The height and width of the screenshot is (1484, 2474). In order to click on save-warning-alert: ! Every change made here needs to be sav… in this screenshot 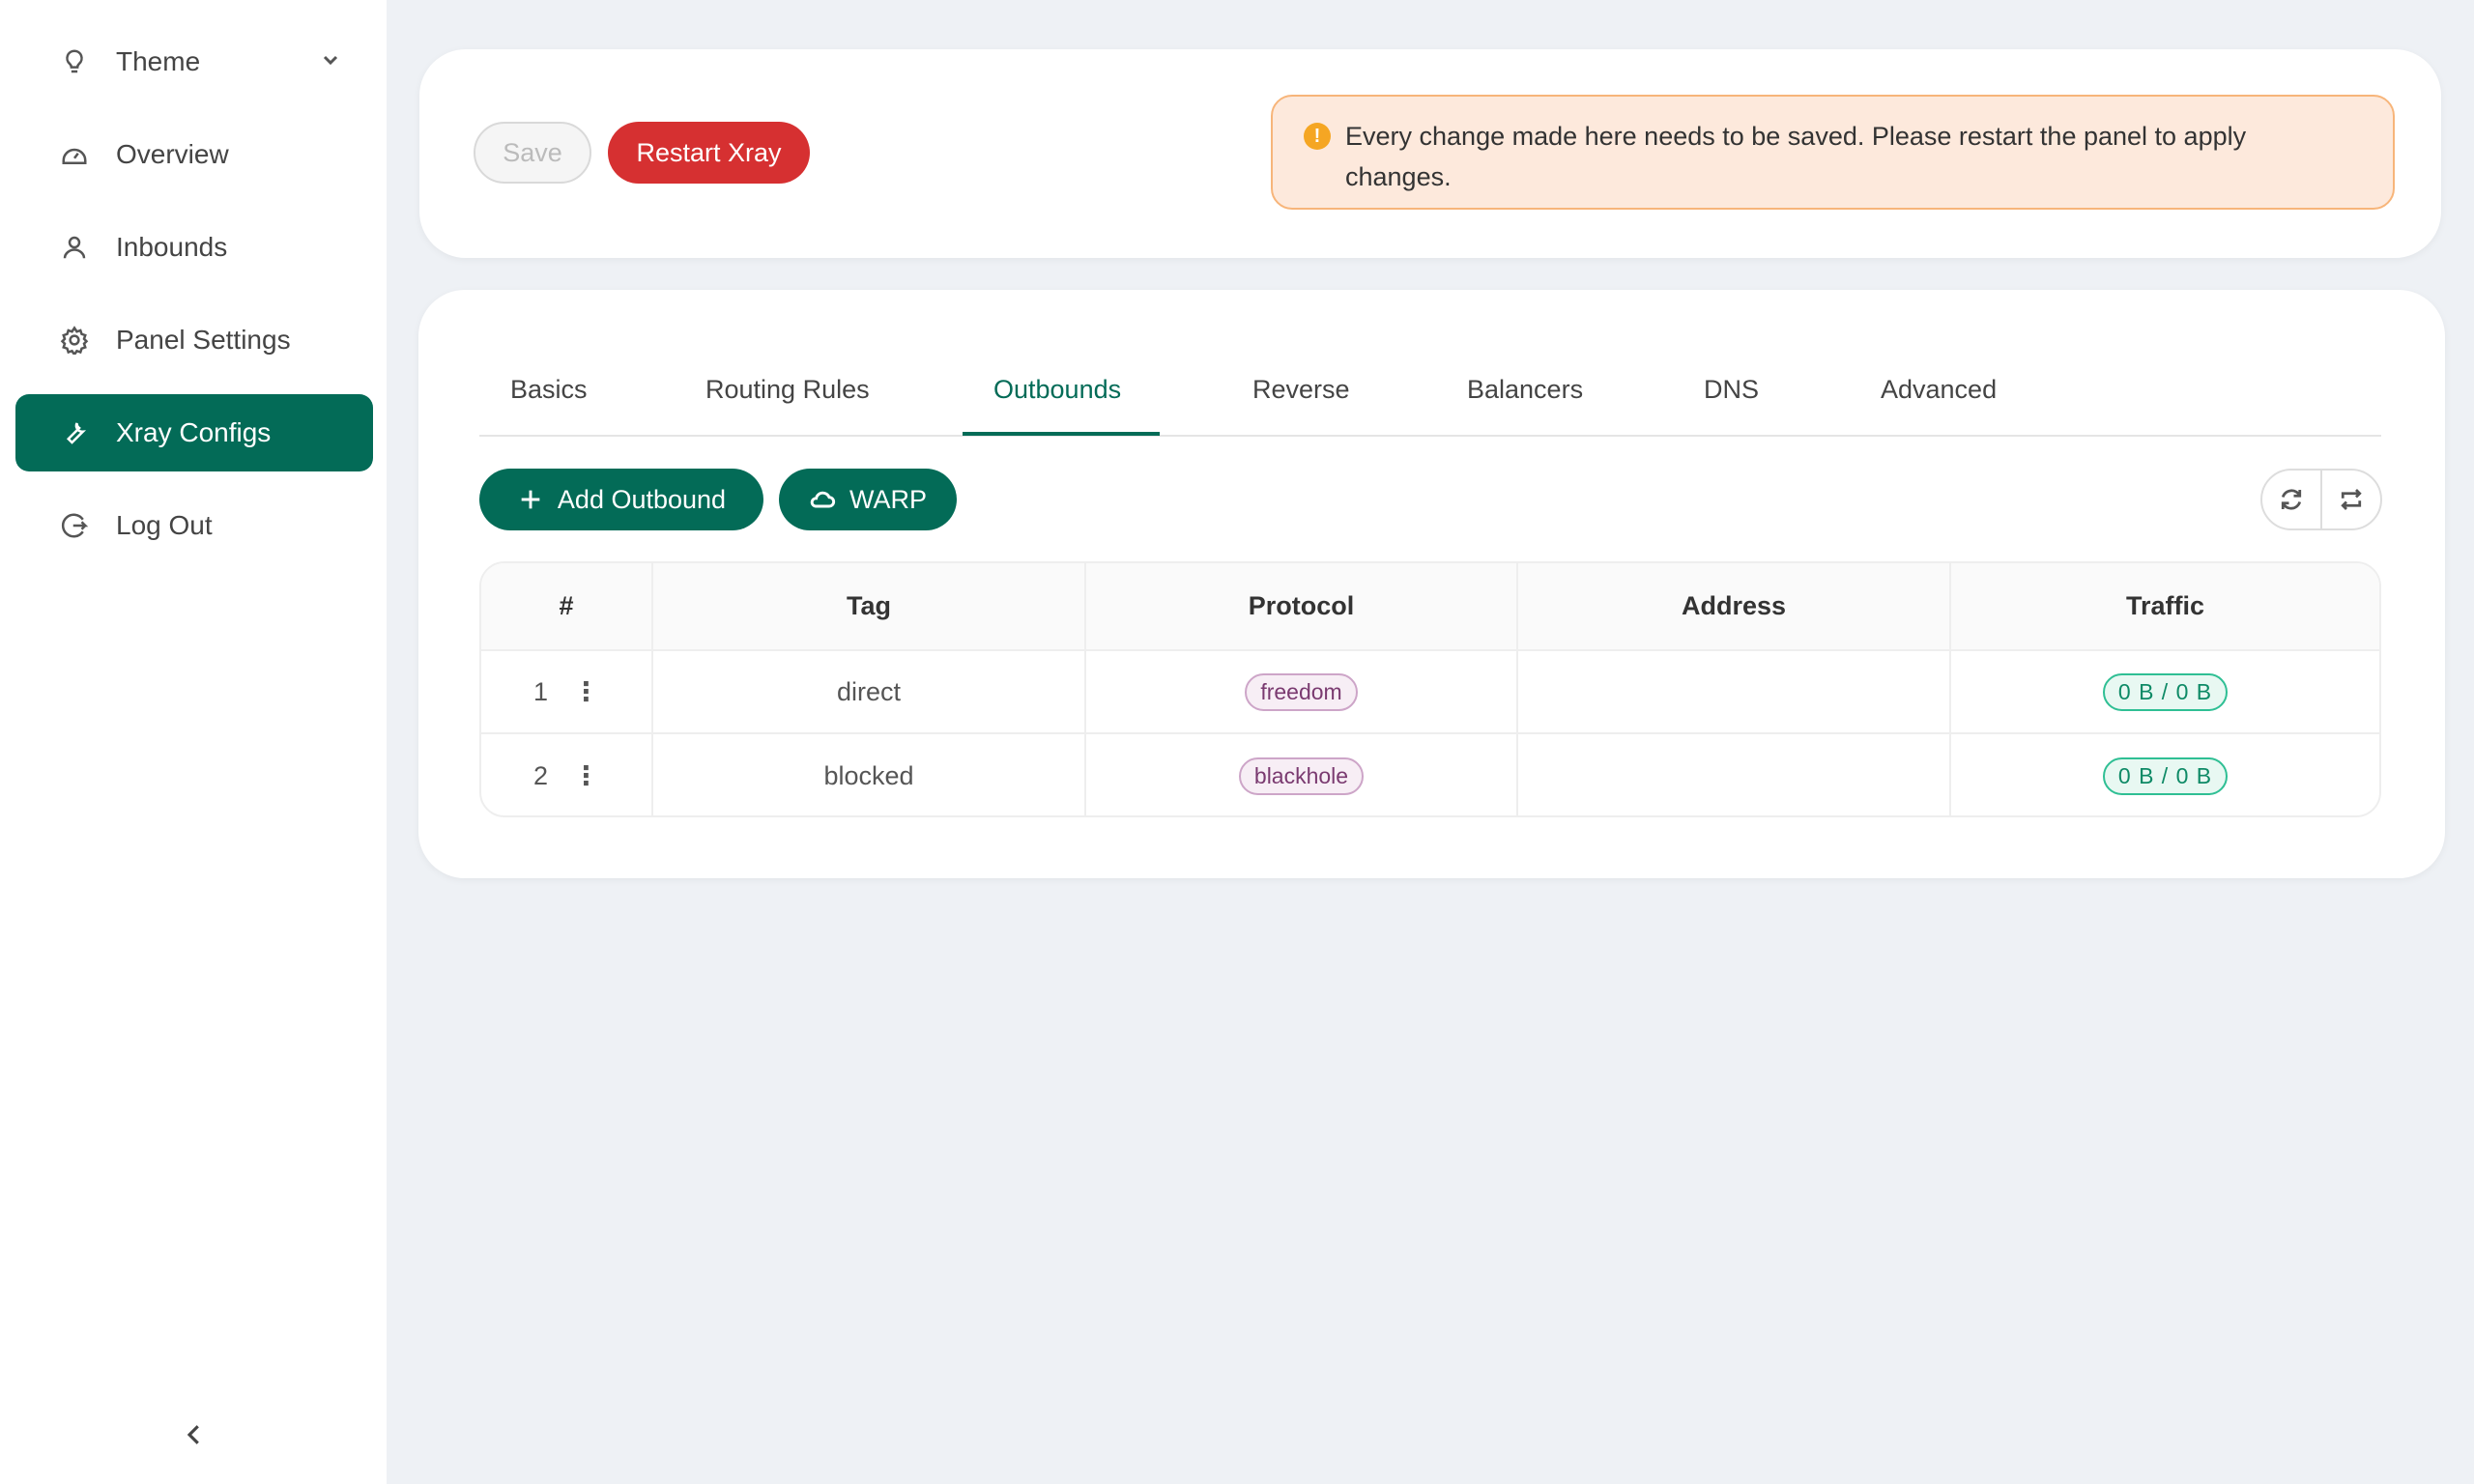, I will do `click(1833, 153)`.